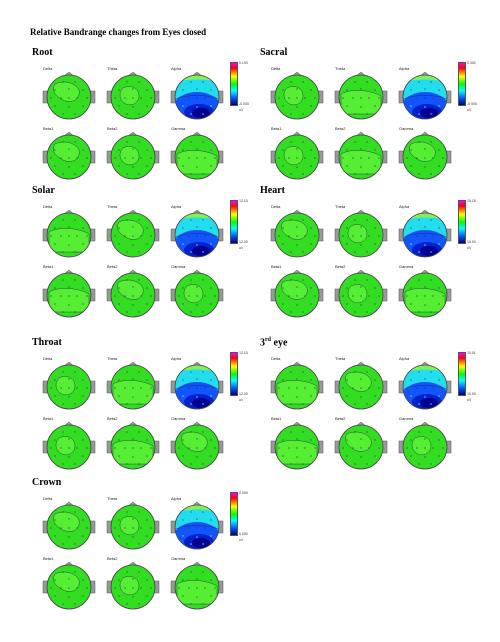 Image resolution: width=500 pixels, height=642 pixels. What do you see at coordinates (243, 493) in the screenshot?
I see `colorbar-max-label: 0.009` at bounding box center [243, 493].